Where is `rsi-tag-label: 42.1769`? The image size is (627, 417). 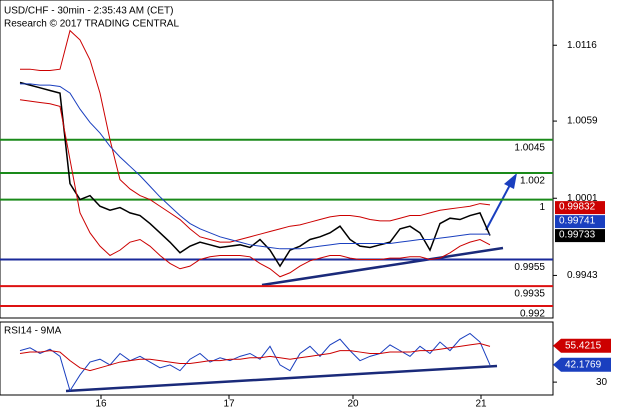
rsi-tag-label: 42.1769 is located at coordinates (583, 364).